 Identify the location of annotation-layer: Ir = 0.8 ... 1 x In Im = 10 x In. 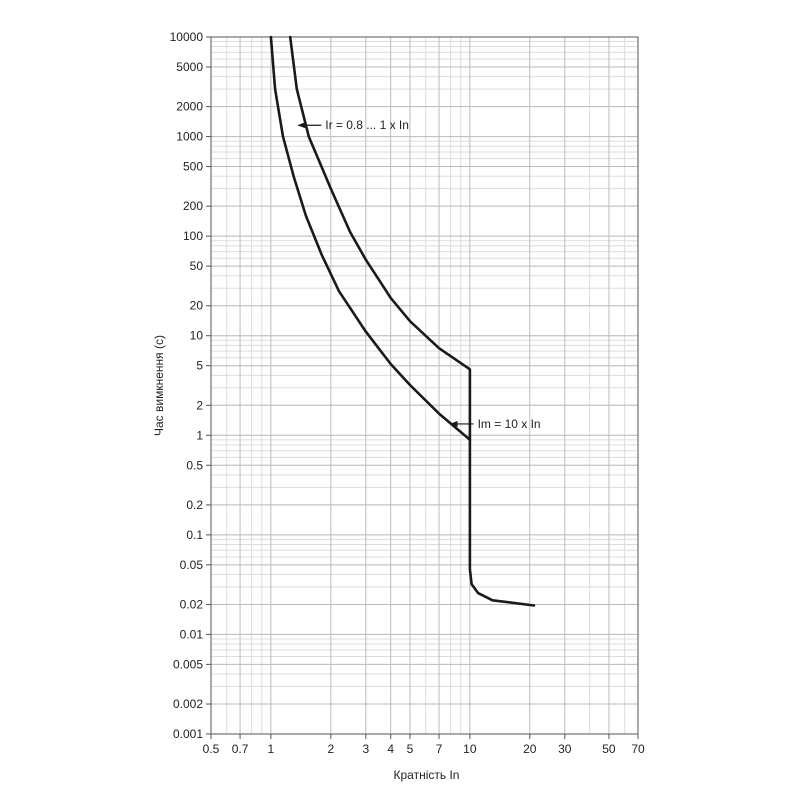
(419, 274).